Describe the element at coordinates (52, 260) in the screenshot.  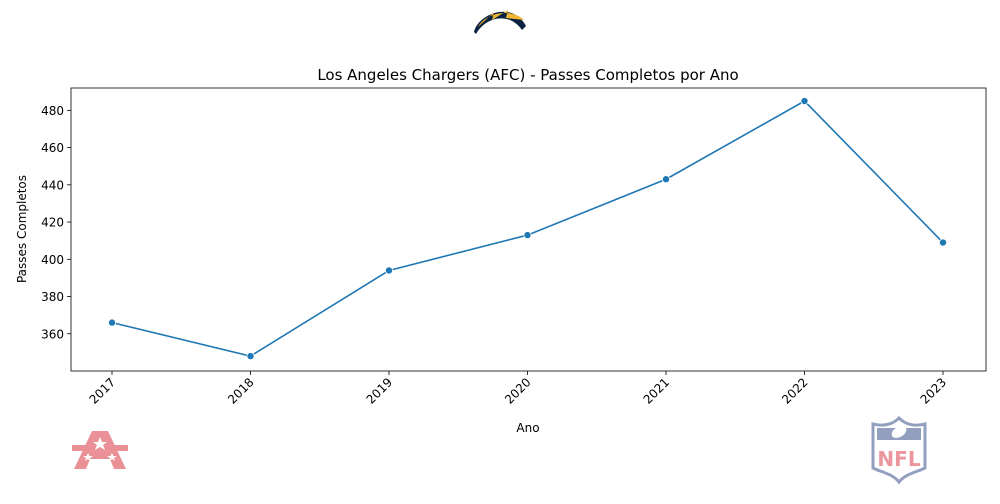
I see `y-tick-label: 400` at that location.